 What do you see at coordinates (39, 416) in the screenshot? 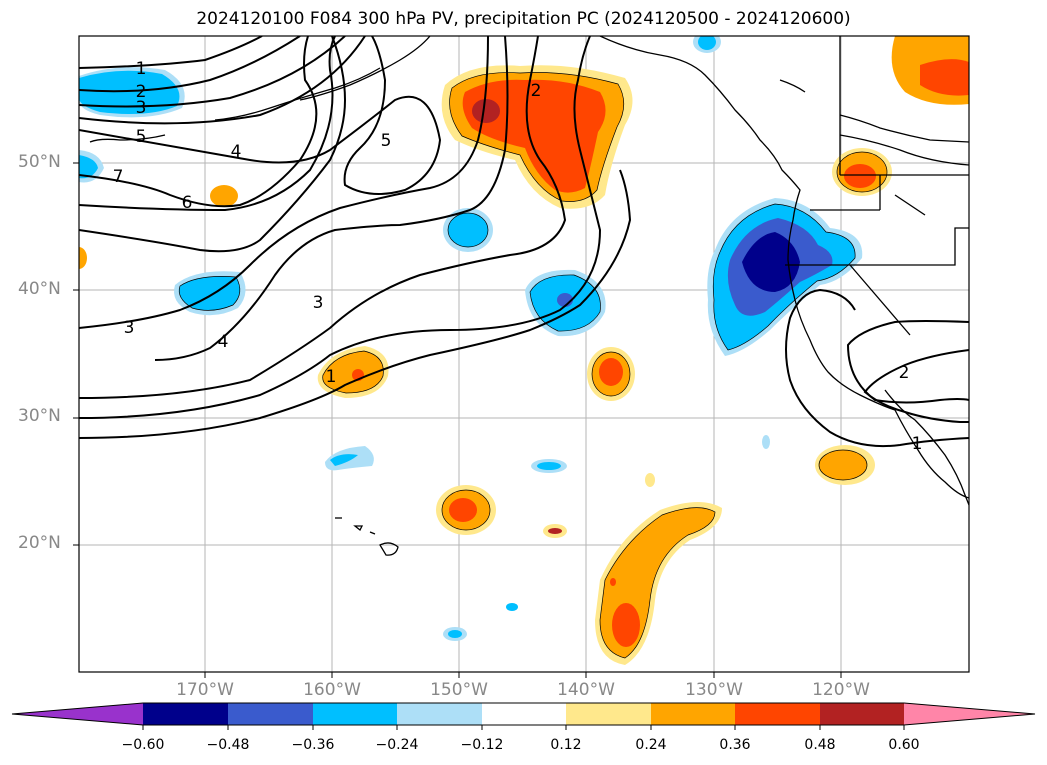
I see `lat-label: 30°N` at bounding box center [39, 416].